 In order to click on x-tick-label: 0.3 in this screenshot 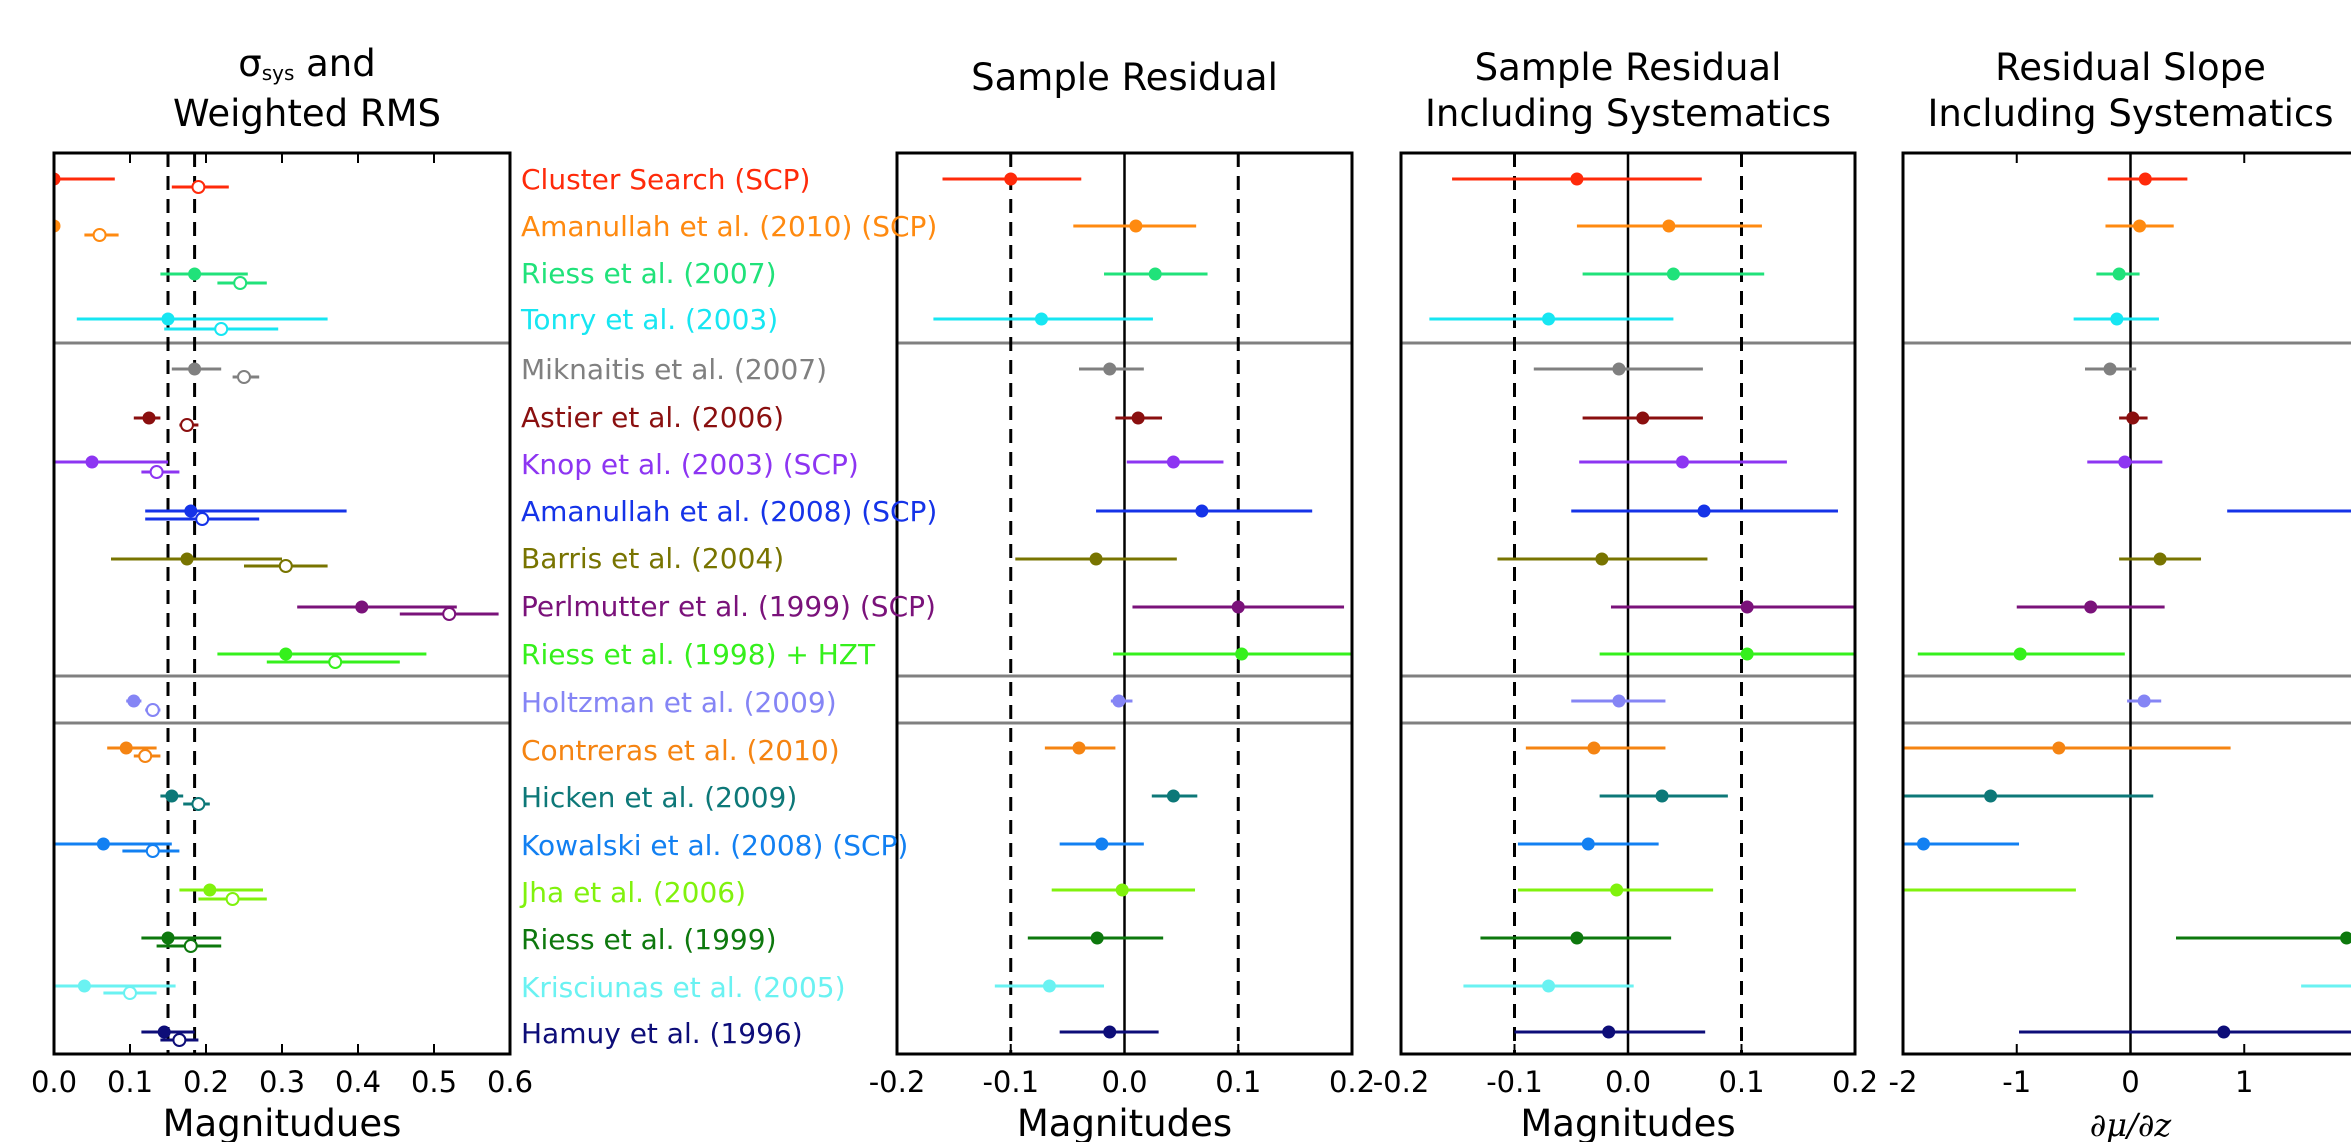, I will do `click(282, 1082)`.